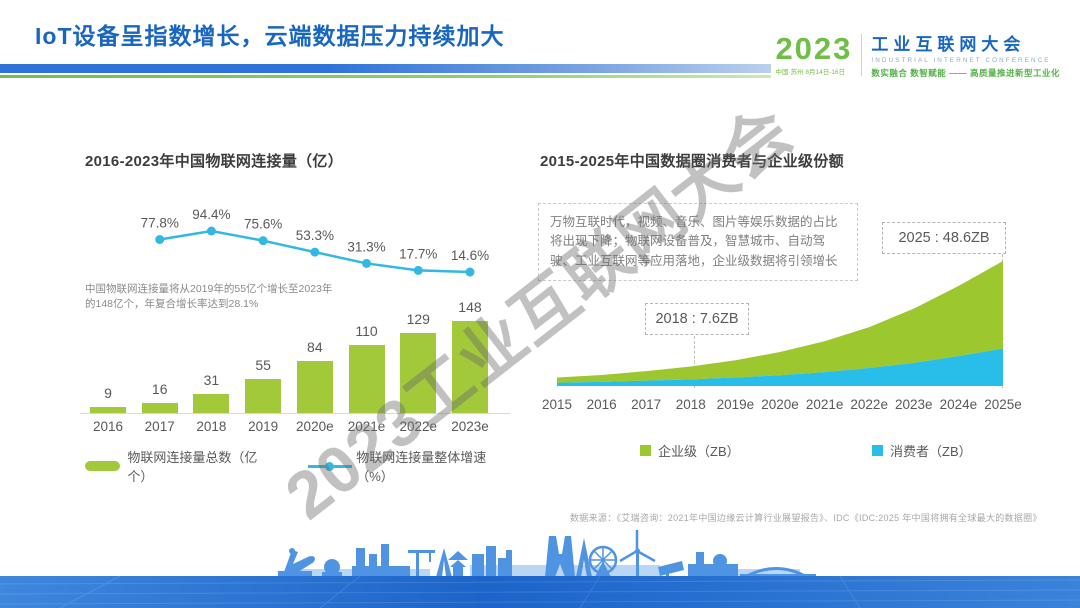  Describe the element at coordinates (944, 238) in the screenshot. I see `callout-2025: 2025 : 48.6ZB` at that location.